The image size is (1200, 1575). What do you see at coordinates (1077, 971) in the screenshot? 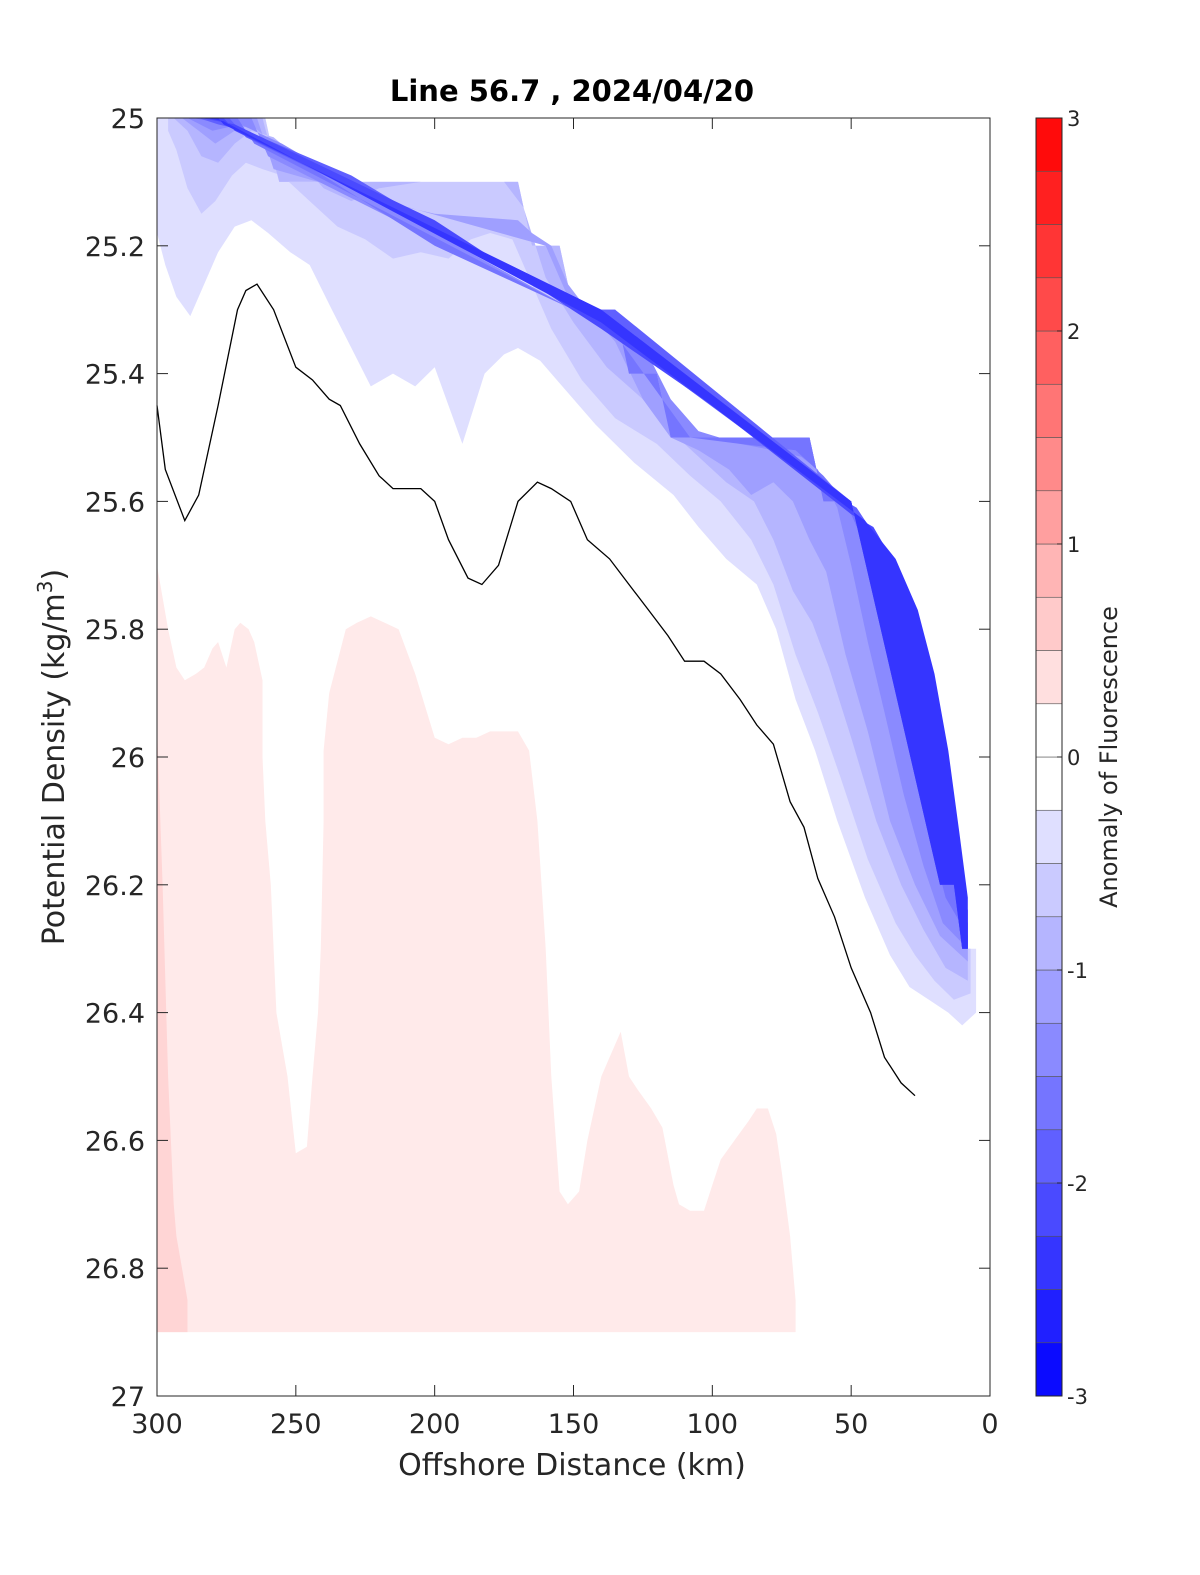
I see `colorbar-tick-label: -1` at bounding box center [1077, 971].